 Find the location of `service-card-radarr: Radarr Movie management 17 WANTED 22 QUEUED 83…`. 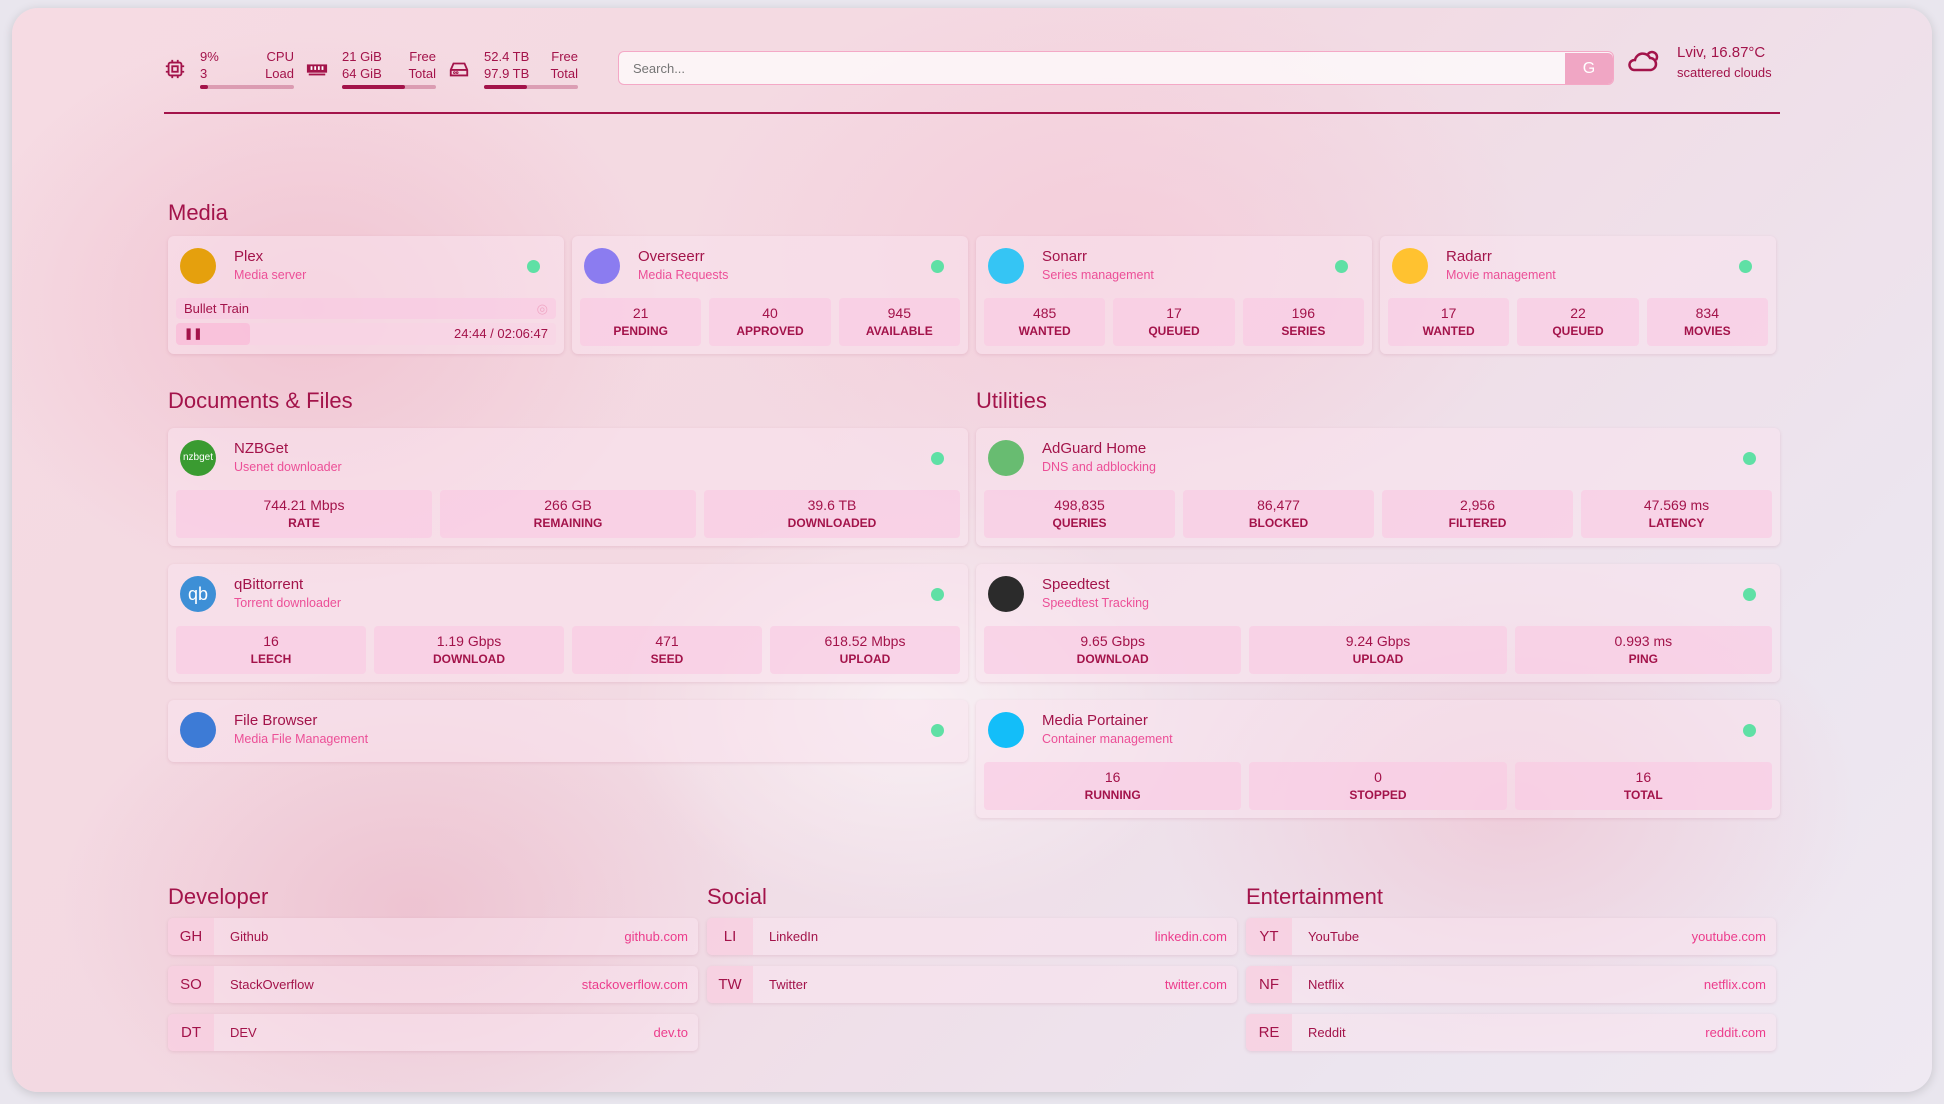

service-card-radarr: Radarr Movie management 17 WANTED 22 QUEUED 83… is located at coordinates (1578, 295).